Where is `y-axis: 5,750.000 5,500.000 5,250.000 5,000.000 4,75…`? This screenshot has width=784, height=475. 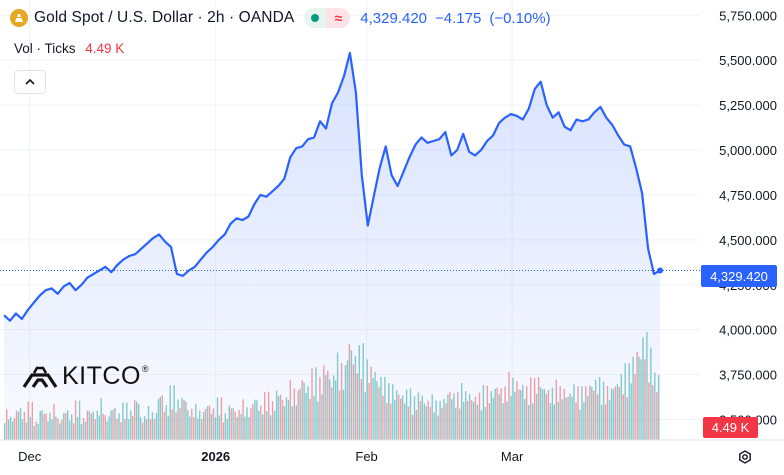 y-axis: 5,750.000 5,500.000 5,250.000 5,000.000 4,75… is located at coordinates (748, 217).